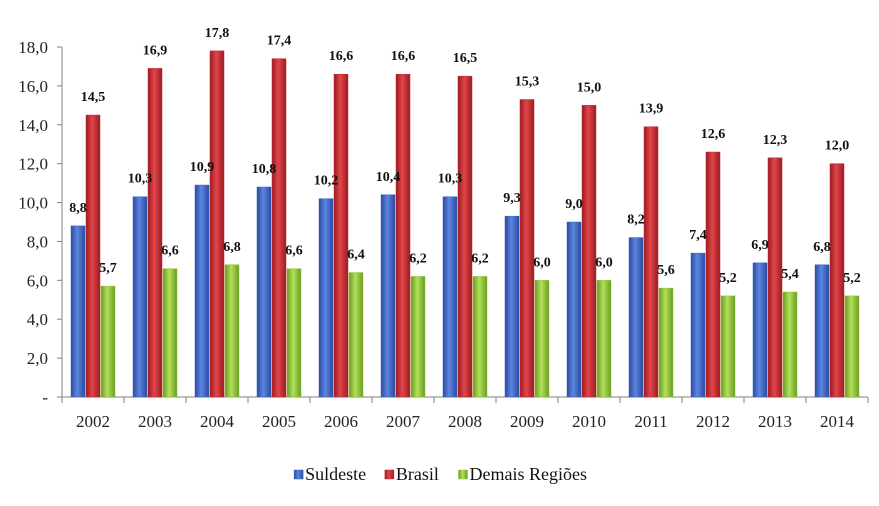 The height and width of the screenshot is (506, 879). I want to click on data-label: 16,5, so click(465, 58).